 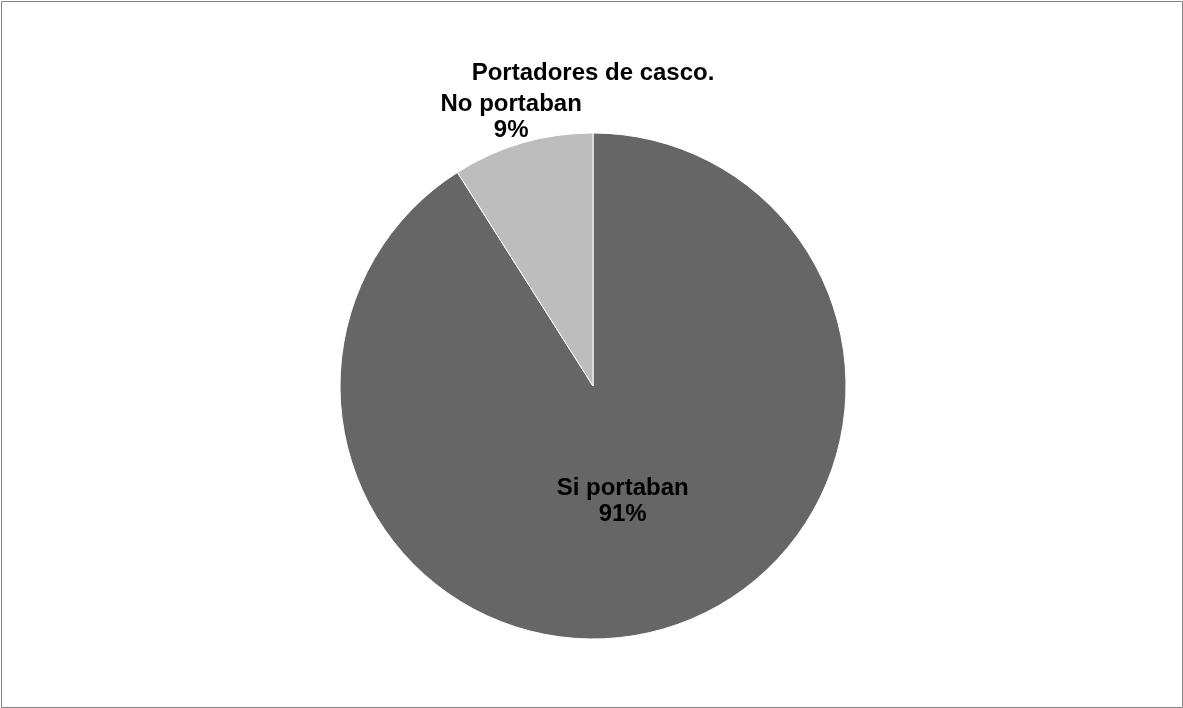 I want to click on slice-label: Si portaban, so click(x=622, y=487).